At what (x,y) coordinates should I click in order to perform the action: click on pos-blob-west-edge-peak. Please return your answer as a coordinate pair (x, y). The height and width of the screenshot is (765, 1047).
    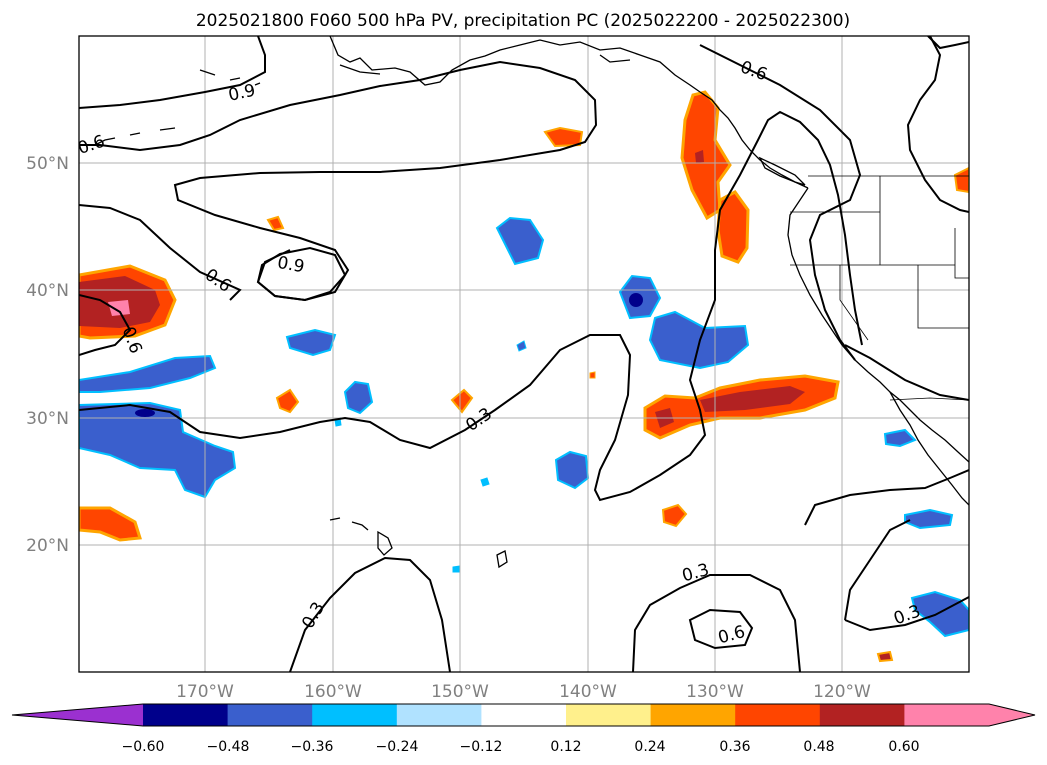
    Looking at the image, I should click on (119, 308).